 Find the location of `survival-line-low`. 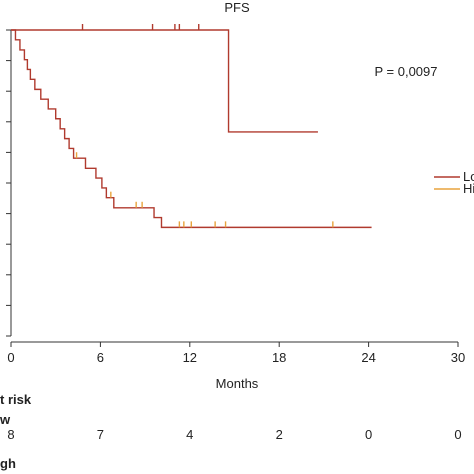

survival-line-low is located at coordinates (164, 81).